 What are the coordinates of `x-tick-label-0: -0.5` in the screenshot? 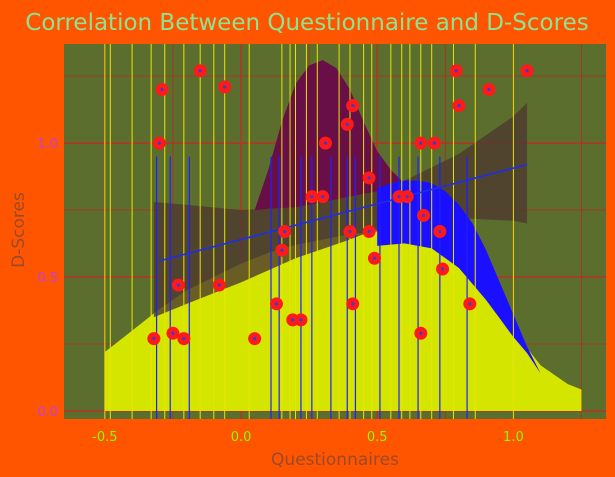 It's located at (104, 437).